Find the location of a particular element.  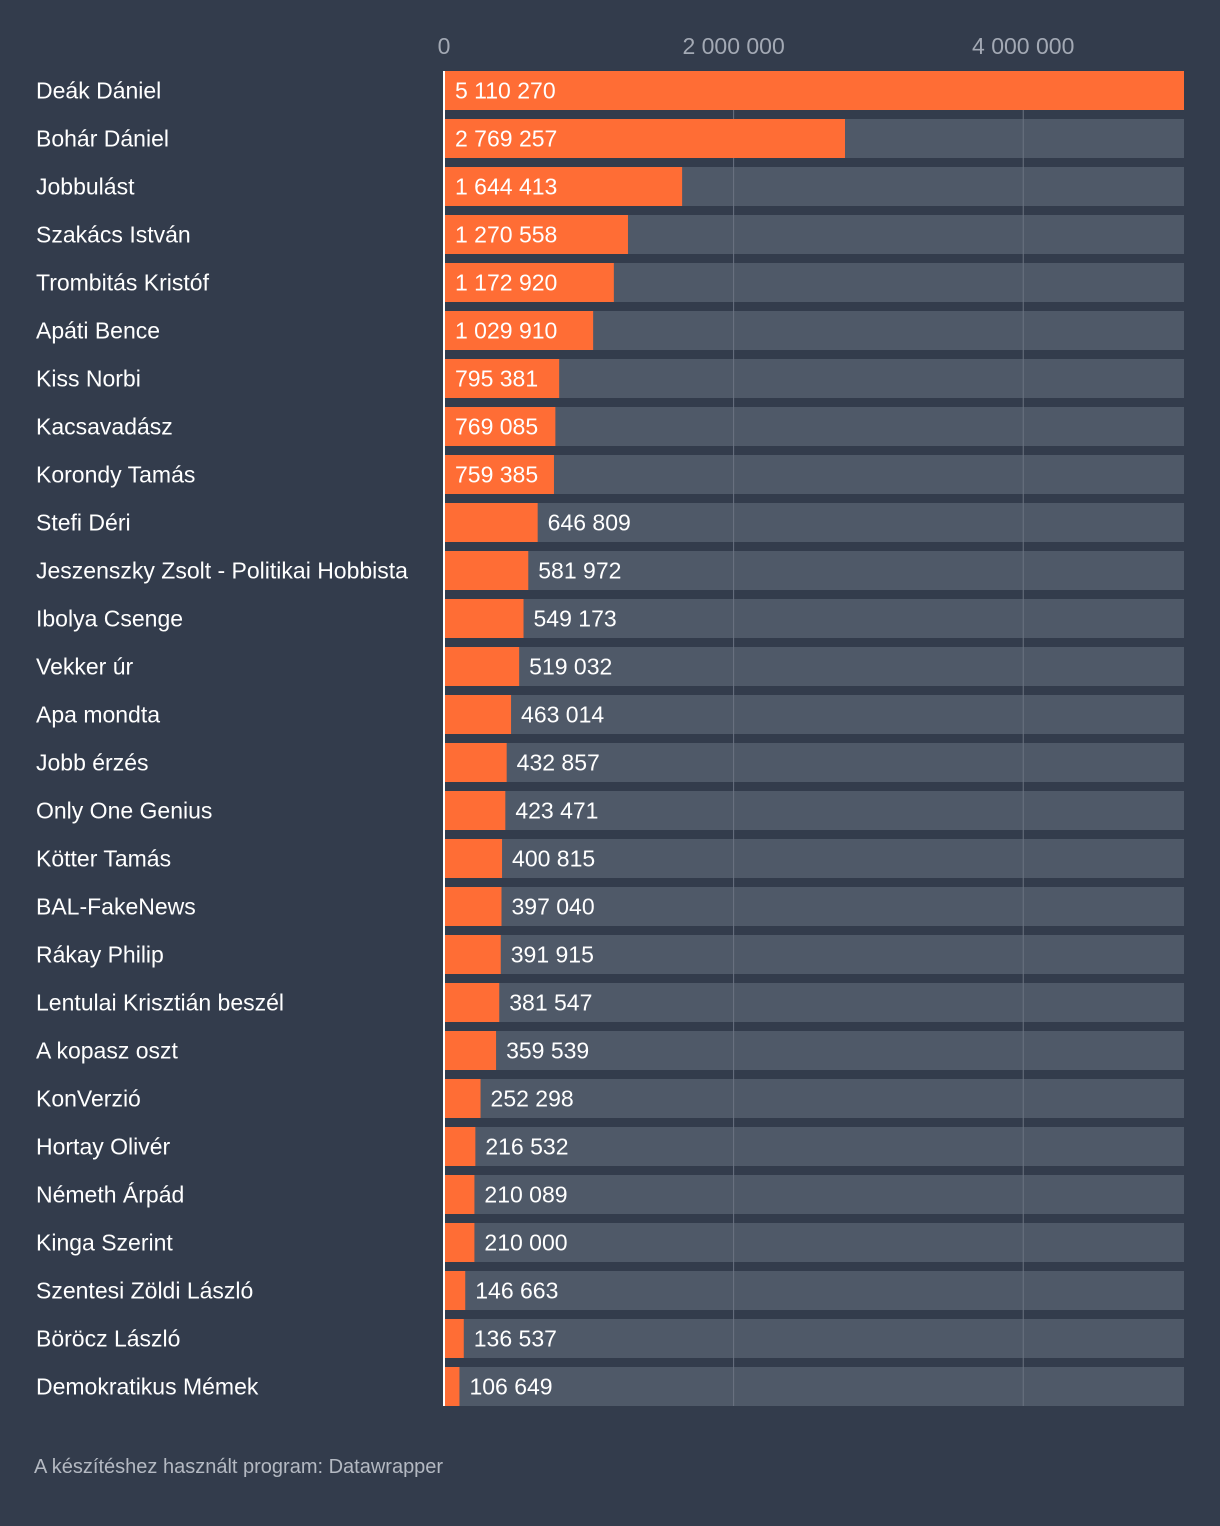

value-label: 549 173 is located at coordinates (575, 619).